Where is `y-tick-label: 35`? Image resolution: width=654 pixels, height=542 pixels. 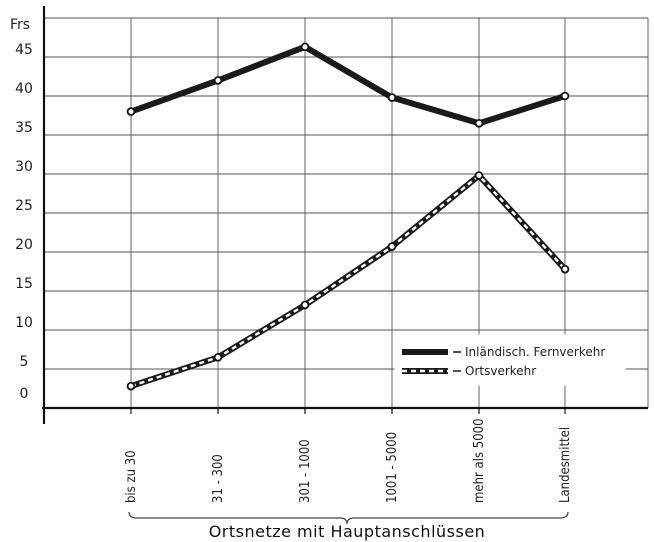
y-tick-label: 35 is located at coordinates (24, 128).